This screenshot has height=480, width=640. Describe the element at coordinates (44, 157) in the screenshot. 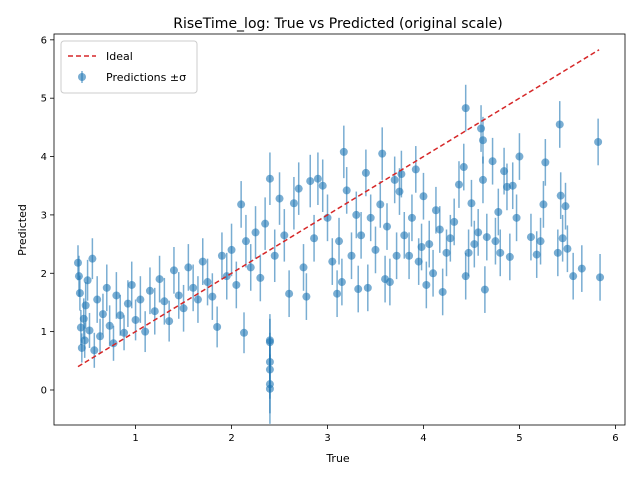

I see `y-tick-label: 4` at that location.